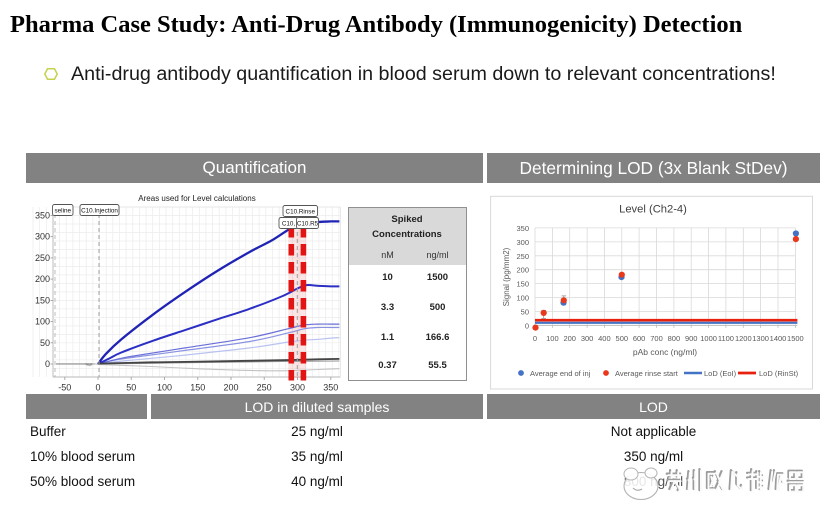 Image resolution: width=831 pixels, height=515 pixels. What do you see at coordinates (743, 338) in the screenshot?
I see `svg-text: 1200` at bounding box center [743, 338].